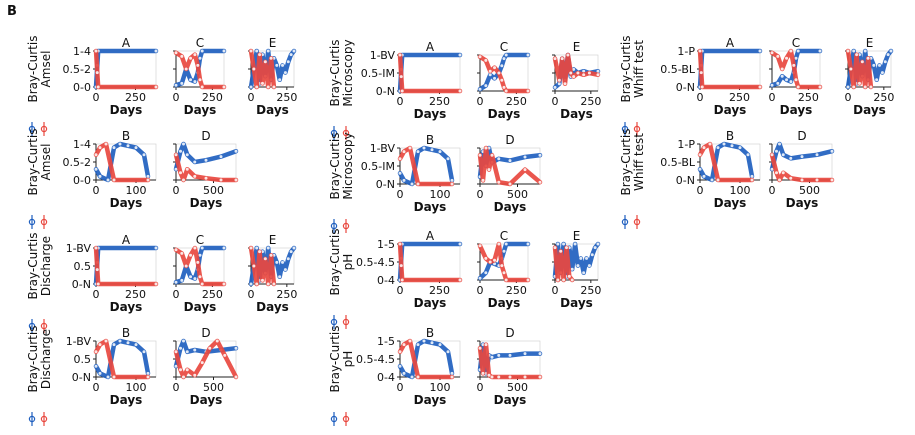 This screenshot has height=435, width=915. I want to click on legend-marker-red, so click(44, 326).